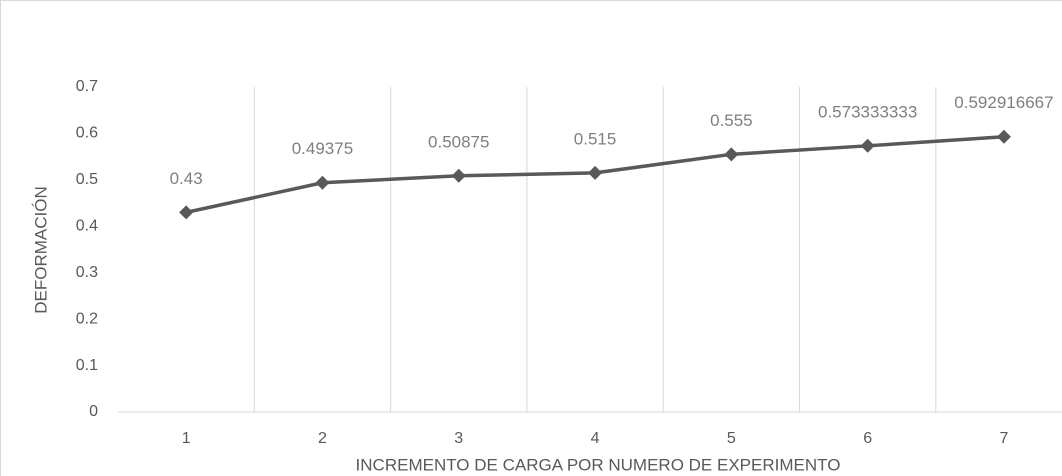  Describe the element at coordinates (322, 148) in the screenshot. I see `data-label: 0.49375` at that location.